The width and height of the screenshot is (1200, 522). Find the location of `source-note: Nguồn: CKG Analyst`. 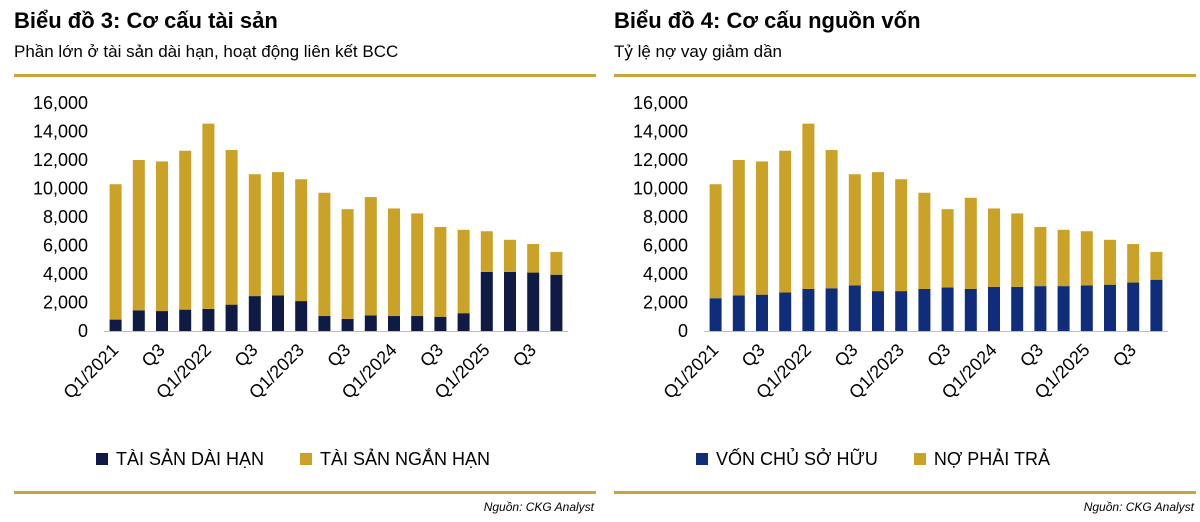

source-note: Nguồn: CKG Analyst is located at coordinates (538, 507).